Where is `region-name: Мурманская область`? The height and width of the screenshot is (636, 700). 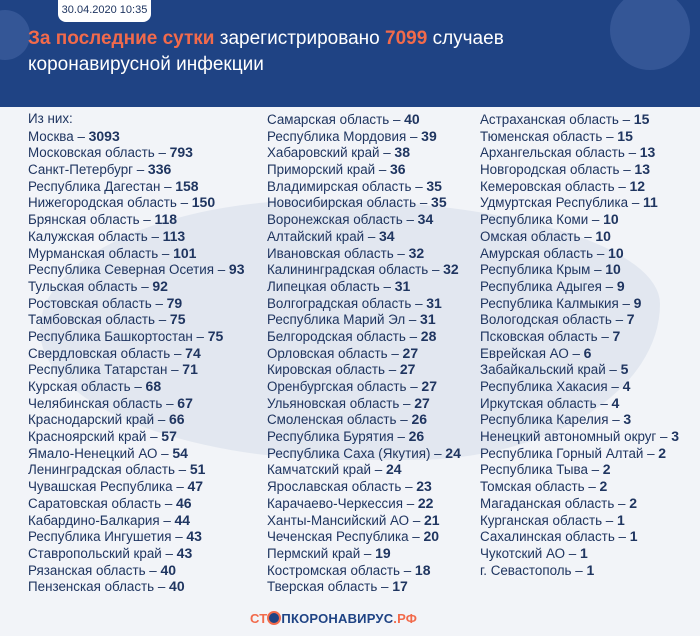
region-name: Мурманская область is located at coordinates (93, 253).